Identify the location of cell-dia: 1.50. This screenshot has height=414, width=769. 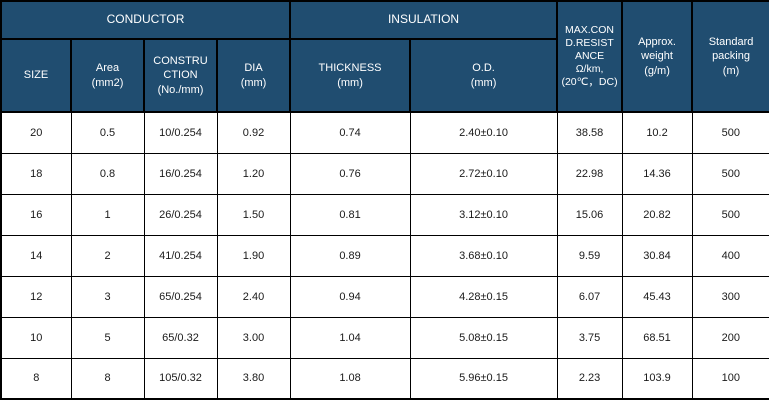
(253, 214).